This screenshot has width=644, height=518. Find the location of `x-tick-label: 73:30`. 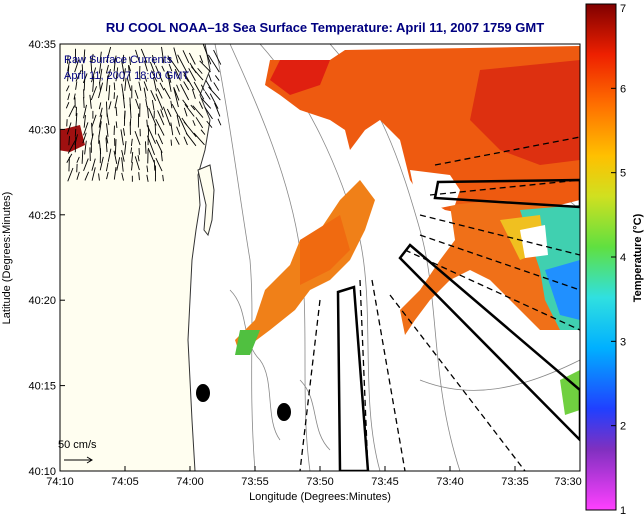

x-tick-label: 73:30 is located at coordinates (568, 482).